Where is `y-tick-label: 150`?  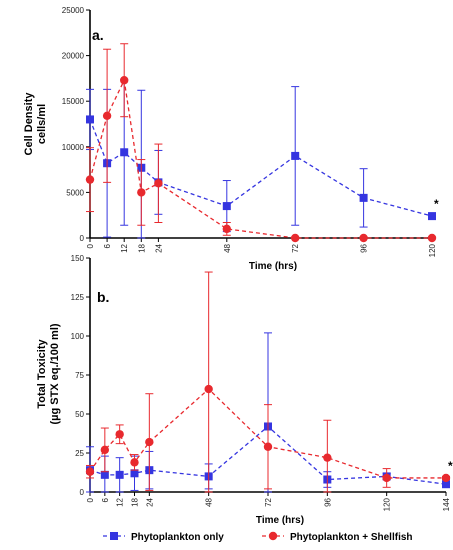
y-tick-label: 150 is located at coordinates (78, 258).